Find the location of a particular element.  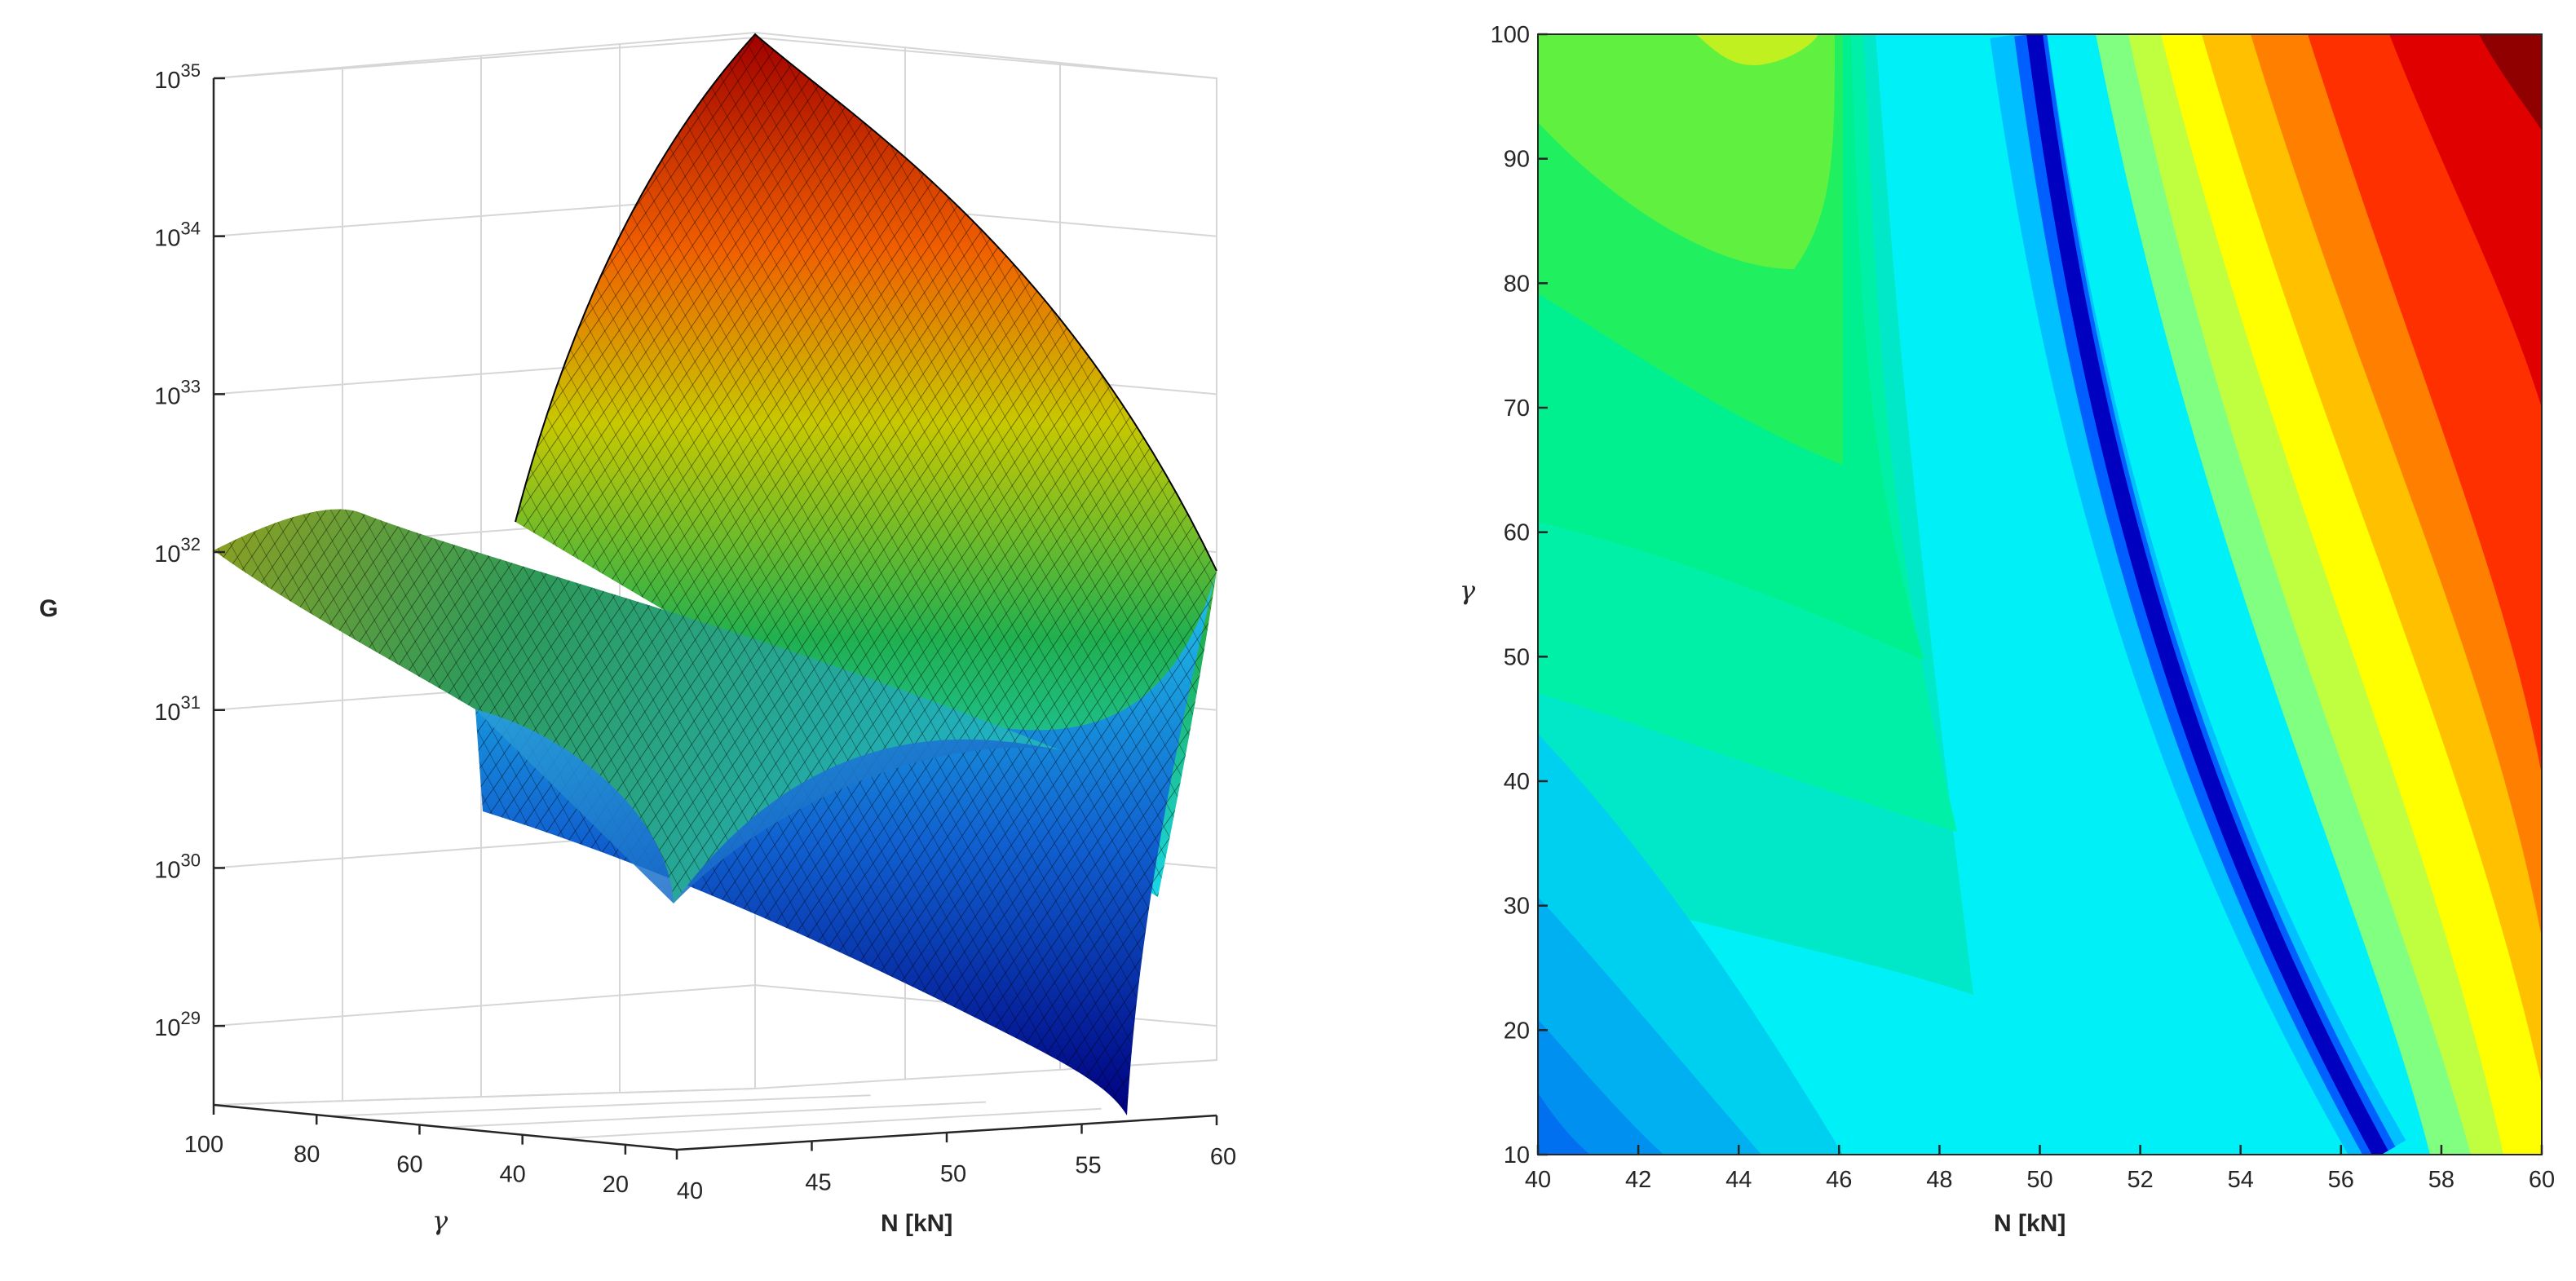

surface-ztick-label: 1032 is located at coordinates (177, 551).